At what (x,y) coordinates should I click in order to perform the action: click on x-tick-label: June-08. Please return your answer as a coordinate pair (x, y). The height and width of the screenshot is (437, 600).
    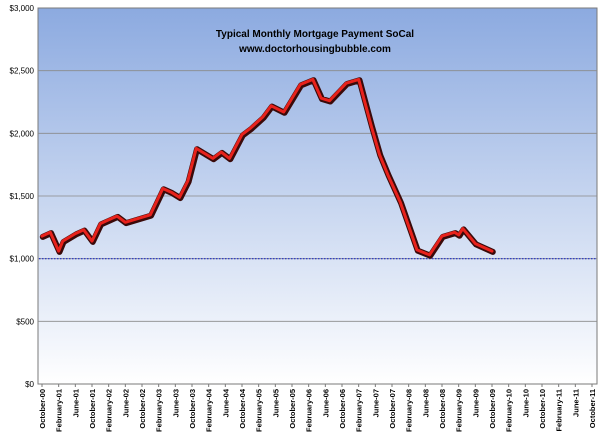
    Looking at the image, I should click on (425, 403).